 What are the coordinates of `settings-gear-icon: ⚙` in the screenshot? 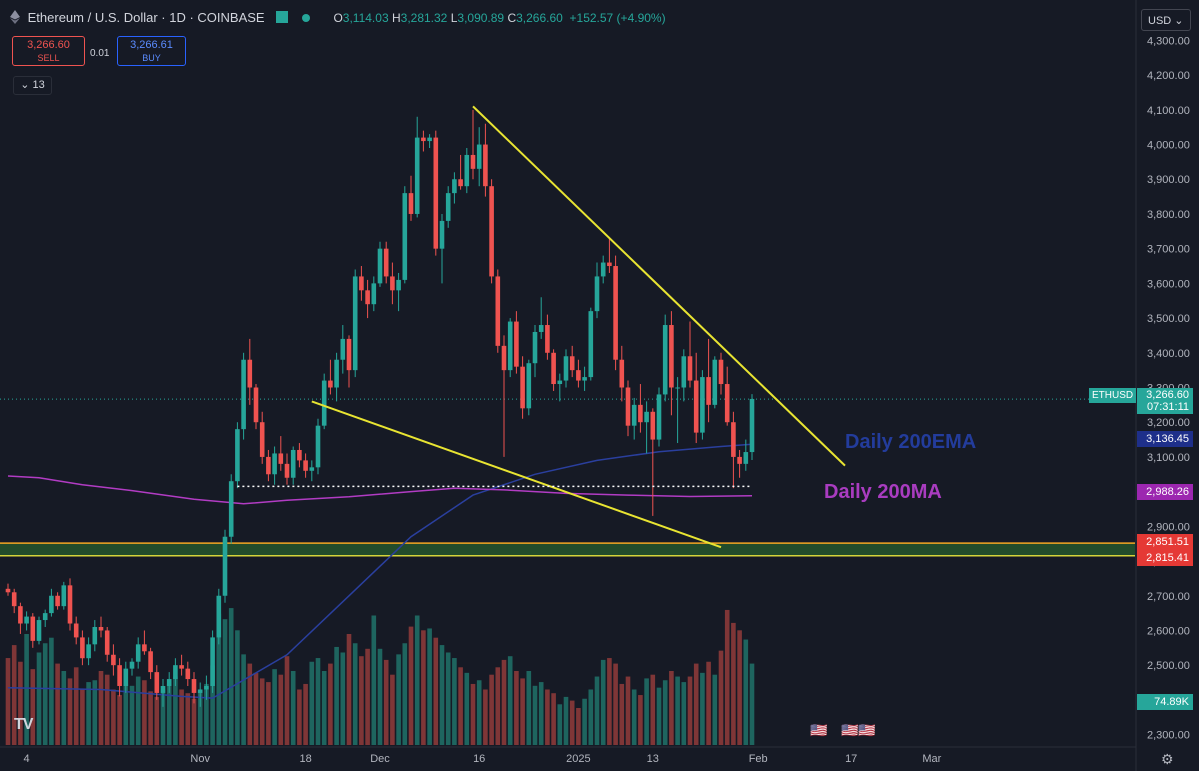 It's located at (1167, 759).